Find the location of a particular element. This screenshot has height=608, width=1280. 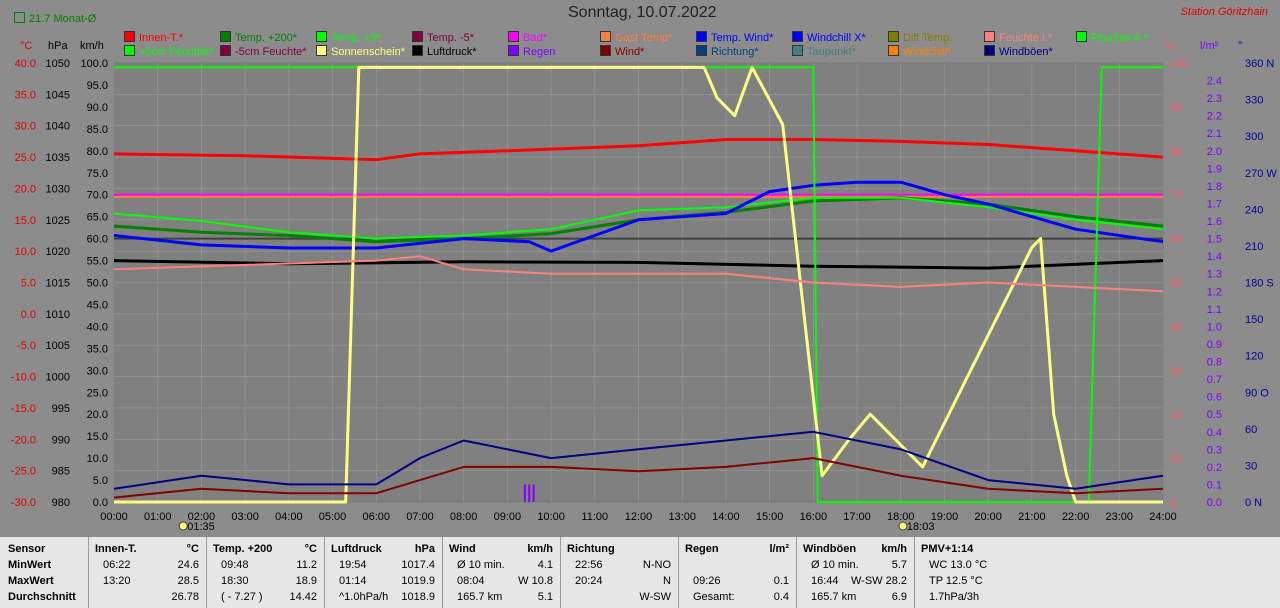

legend-item: Wind* is located at coordinates (622, 51).